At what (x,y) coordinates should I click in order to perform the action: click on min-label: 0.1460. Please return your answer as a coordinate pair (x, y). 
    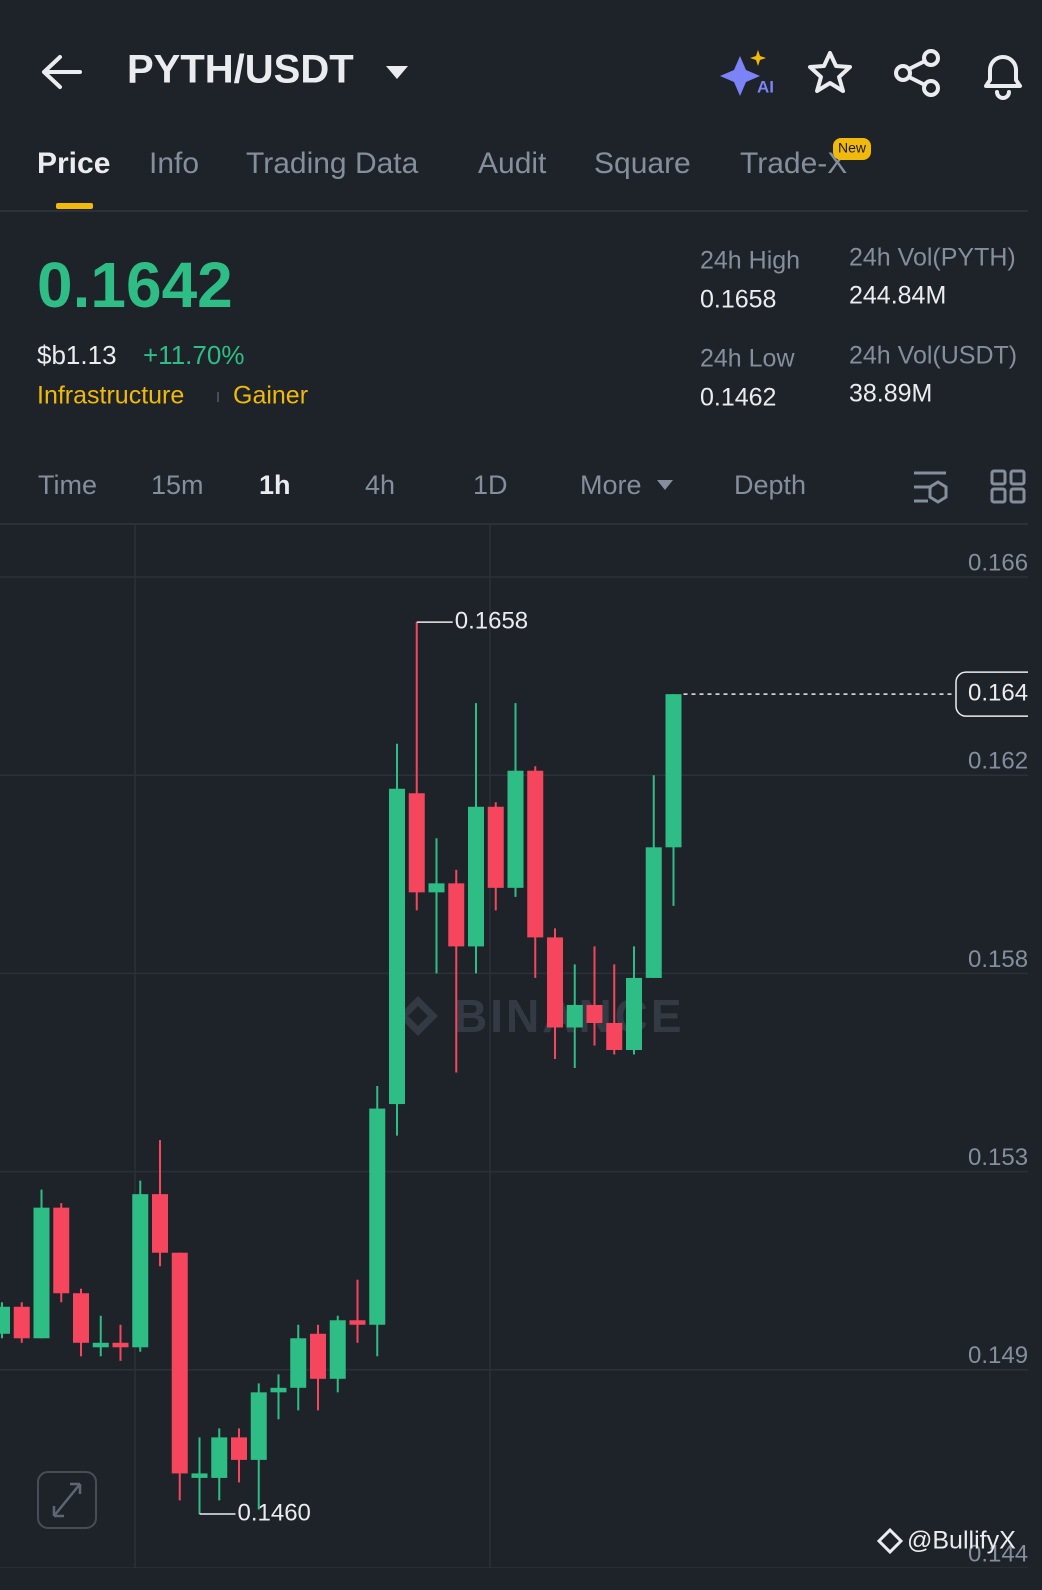
    Looking at the image, I should click on (274, 1512).